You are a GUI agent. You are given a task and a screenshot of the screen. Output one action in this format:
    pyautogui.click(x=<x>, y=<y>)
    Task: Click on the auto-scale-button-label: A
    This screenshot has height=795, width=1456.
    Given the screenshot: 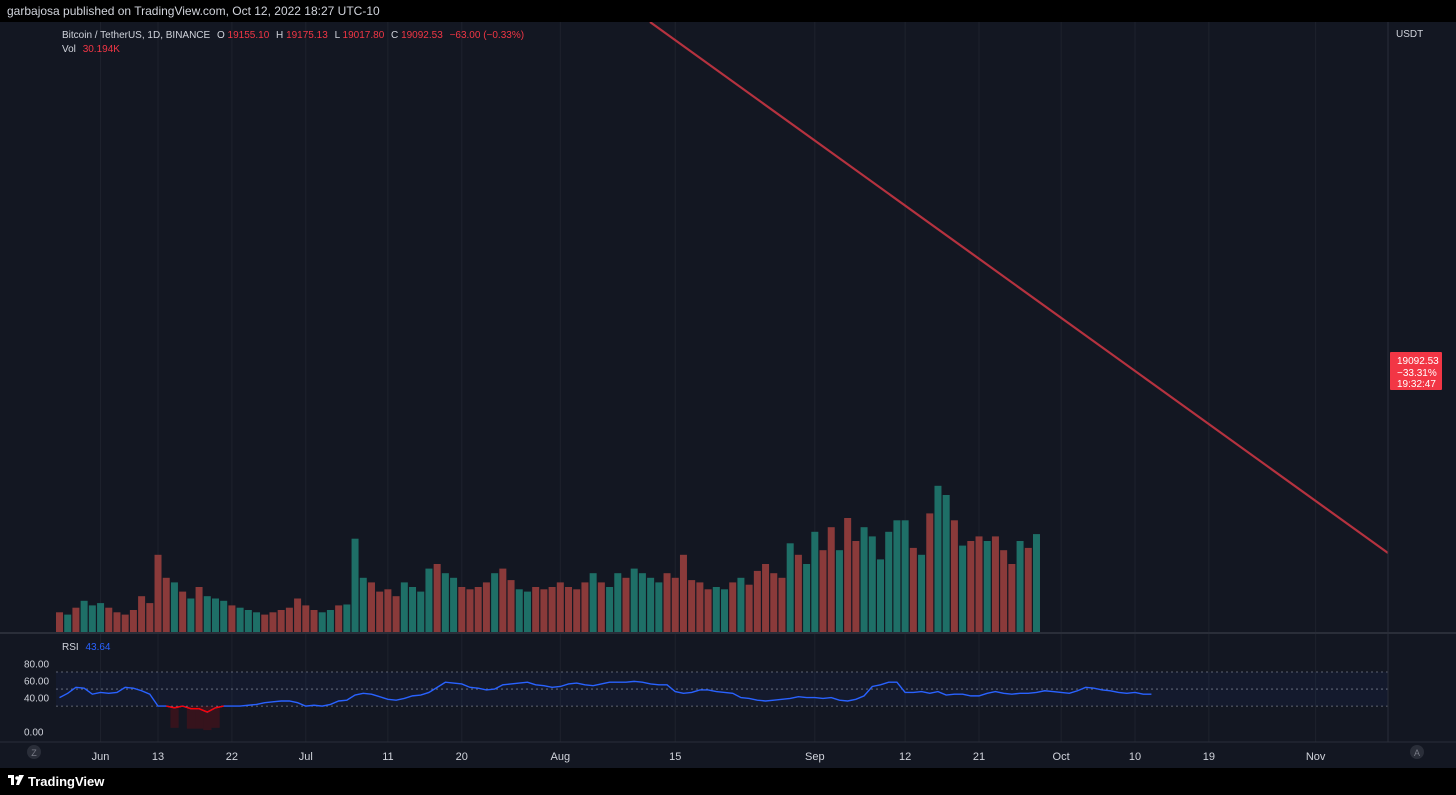 What is the action you would take?
    pyautogui.click(x=1417, y=753)
    